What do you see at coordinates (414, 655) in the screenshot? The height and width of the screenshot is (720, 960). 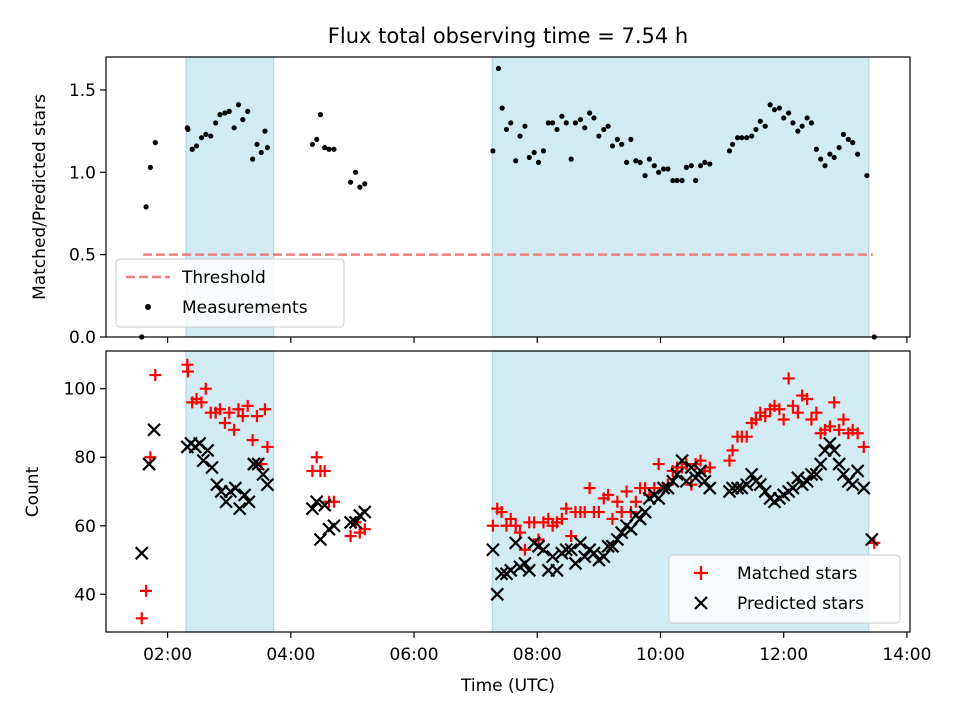 I see `x-tick-label: 06:00` at bounding box center [414, 655].